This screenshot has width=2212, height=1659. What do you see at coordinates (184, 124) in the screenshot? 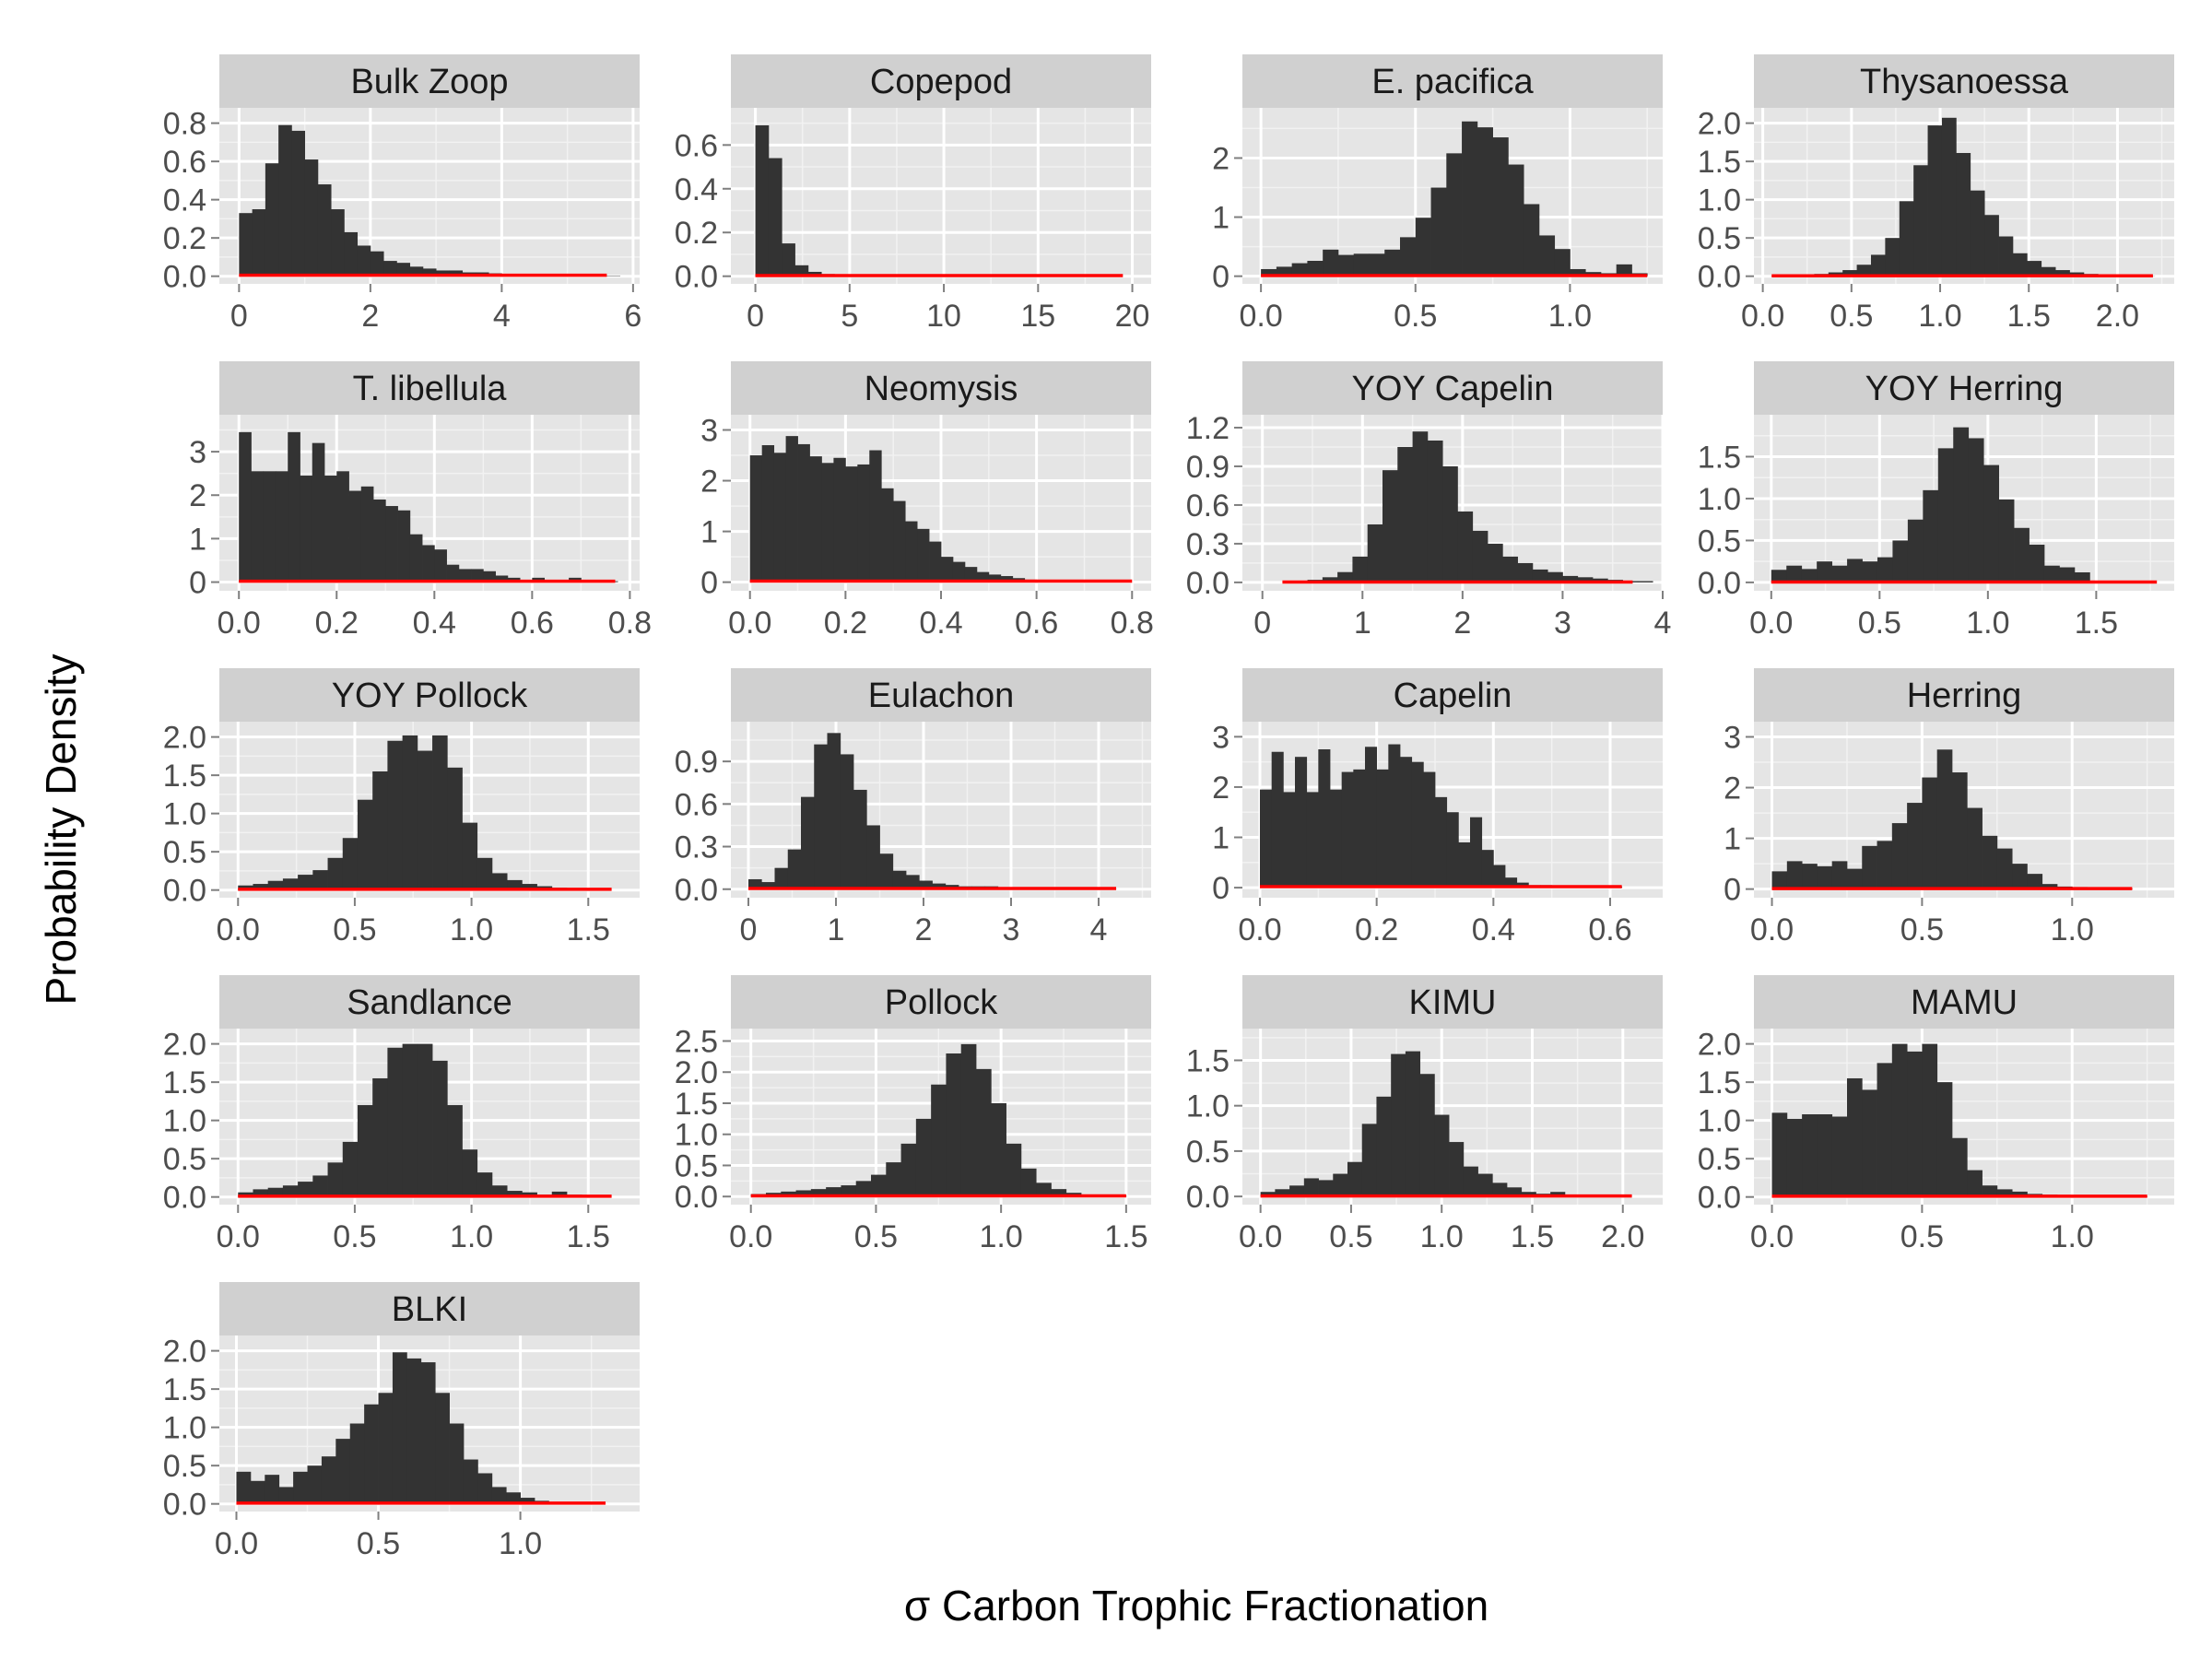
I see `y-tick-label: 0.8` at bounding box center [184, 124].